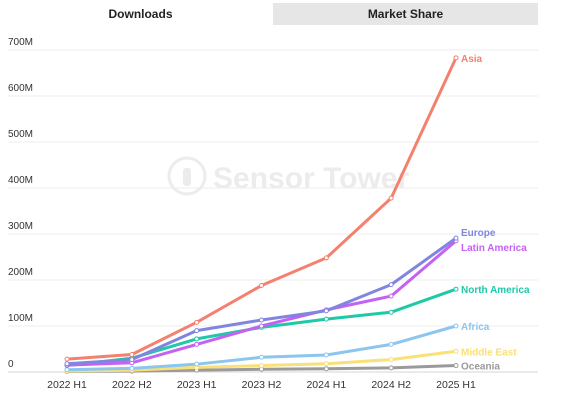 The image size is (563, 403). What do you see at coordinates (405, 14) in the screenshot?
I see `tab-market-share: Market Share` at bounding box center [405, 14].